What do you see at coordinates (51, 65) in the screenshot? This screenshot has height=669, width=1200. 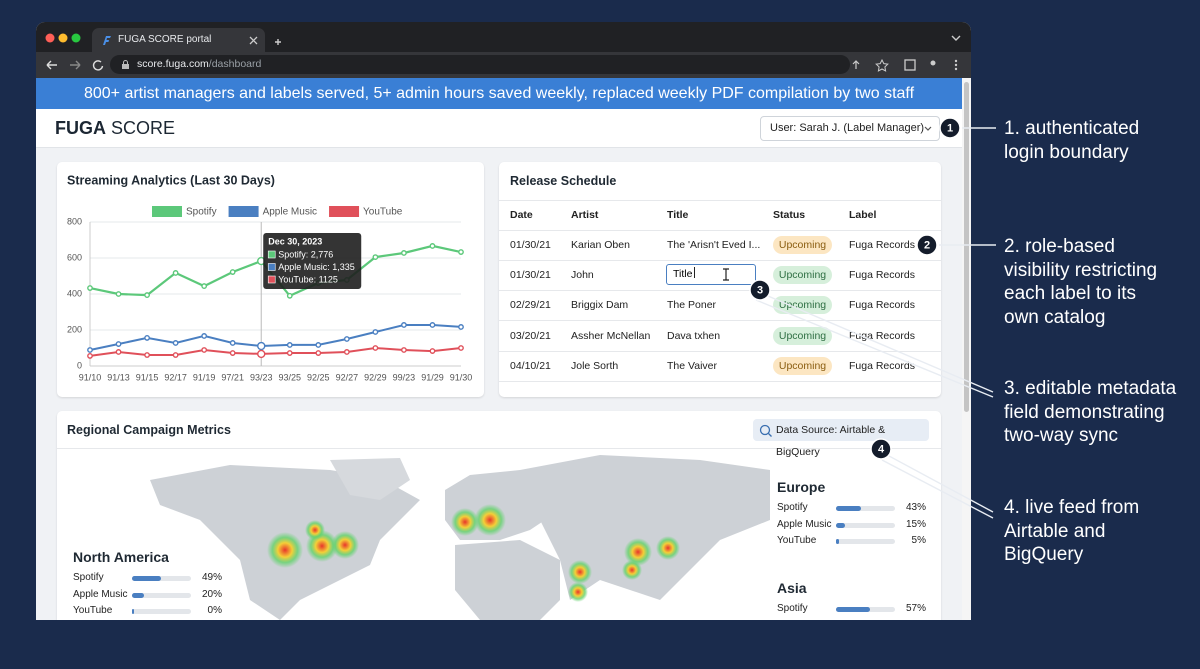 I see `back-icon` at bounding box center [51, 65].